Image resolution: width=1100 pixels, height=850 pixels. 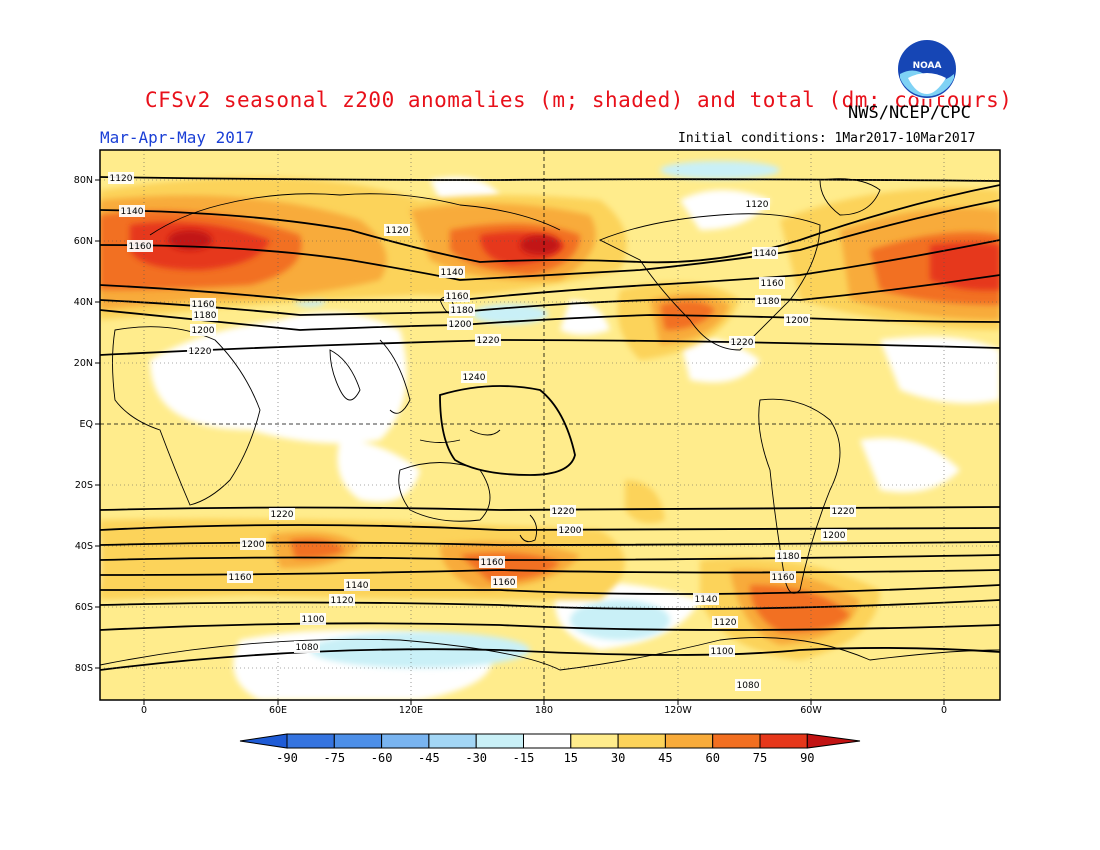 What do you see at coordinates (571, 758) in the screenshot?
I see `colorbar-label: 15` at bounding box center [571, 758].